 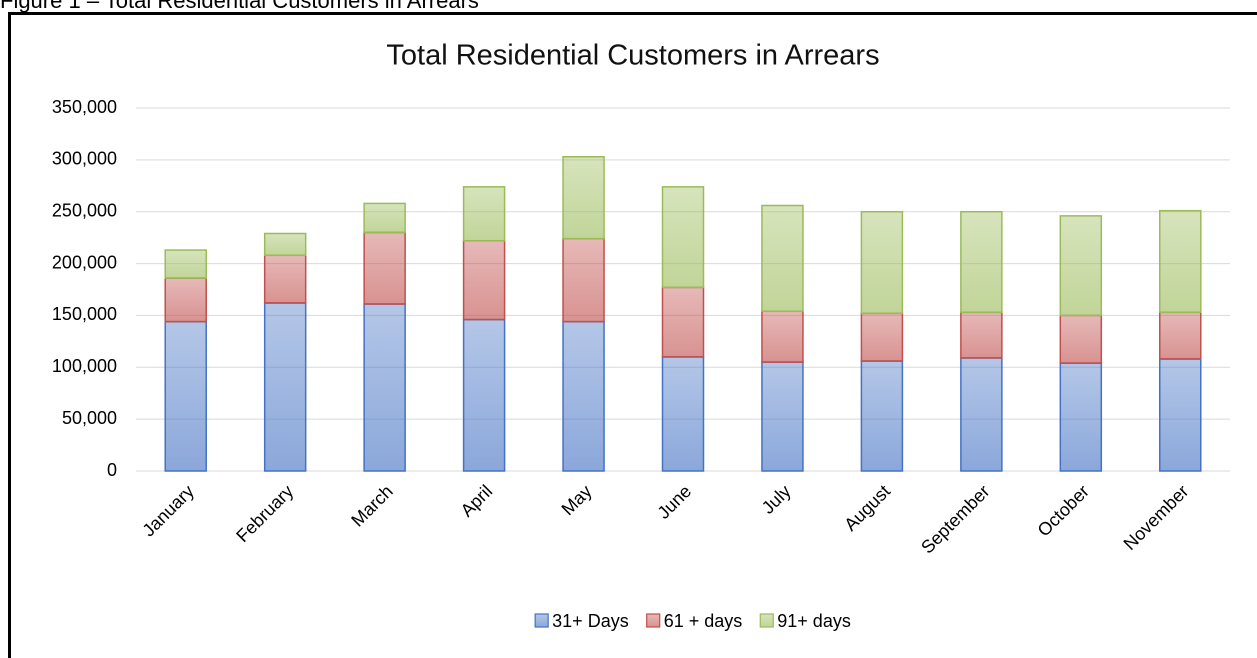 What do you see at coordinates (814, 621) in the screenshot?
I see `legend-label: 91+ days` at bounding box center [814, 621].